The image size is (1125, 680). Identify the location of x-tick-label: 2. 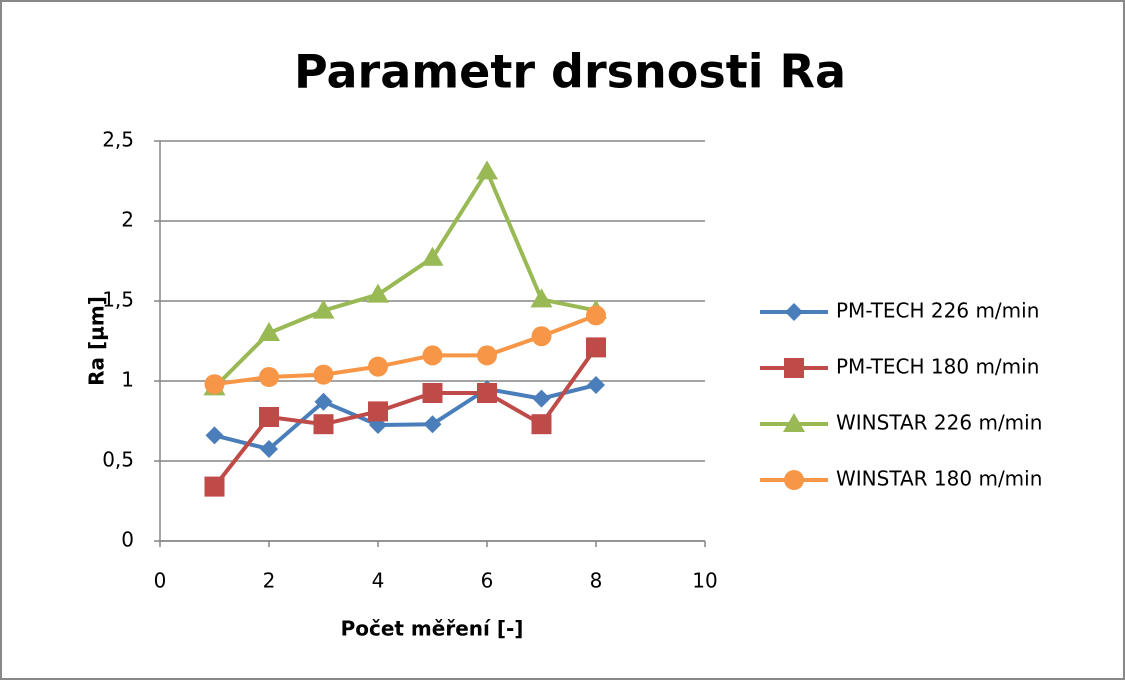
(269, 581).